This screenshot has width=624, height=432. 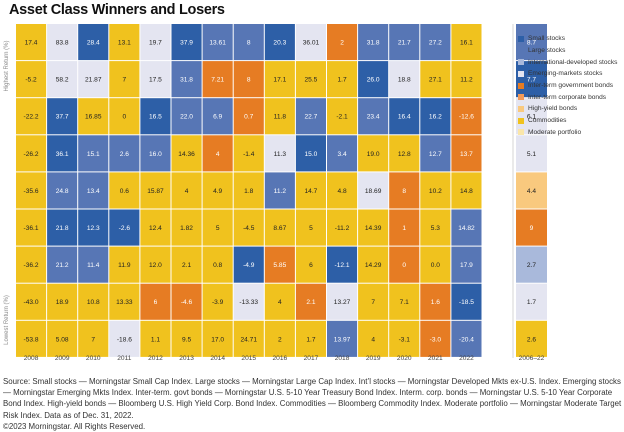 I want to click on cell-2012-rank1-value: 19.7, so click(x=155, y=42).